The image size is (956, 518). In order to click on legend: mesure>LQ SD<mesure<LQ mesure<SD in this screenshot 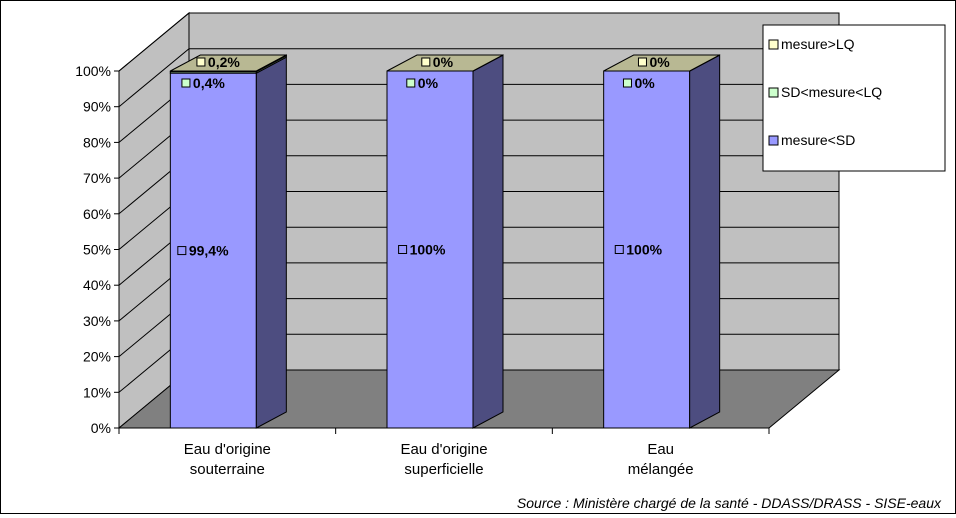, I will do `click(854, 98)`.